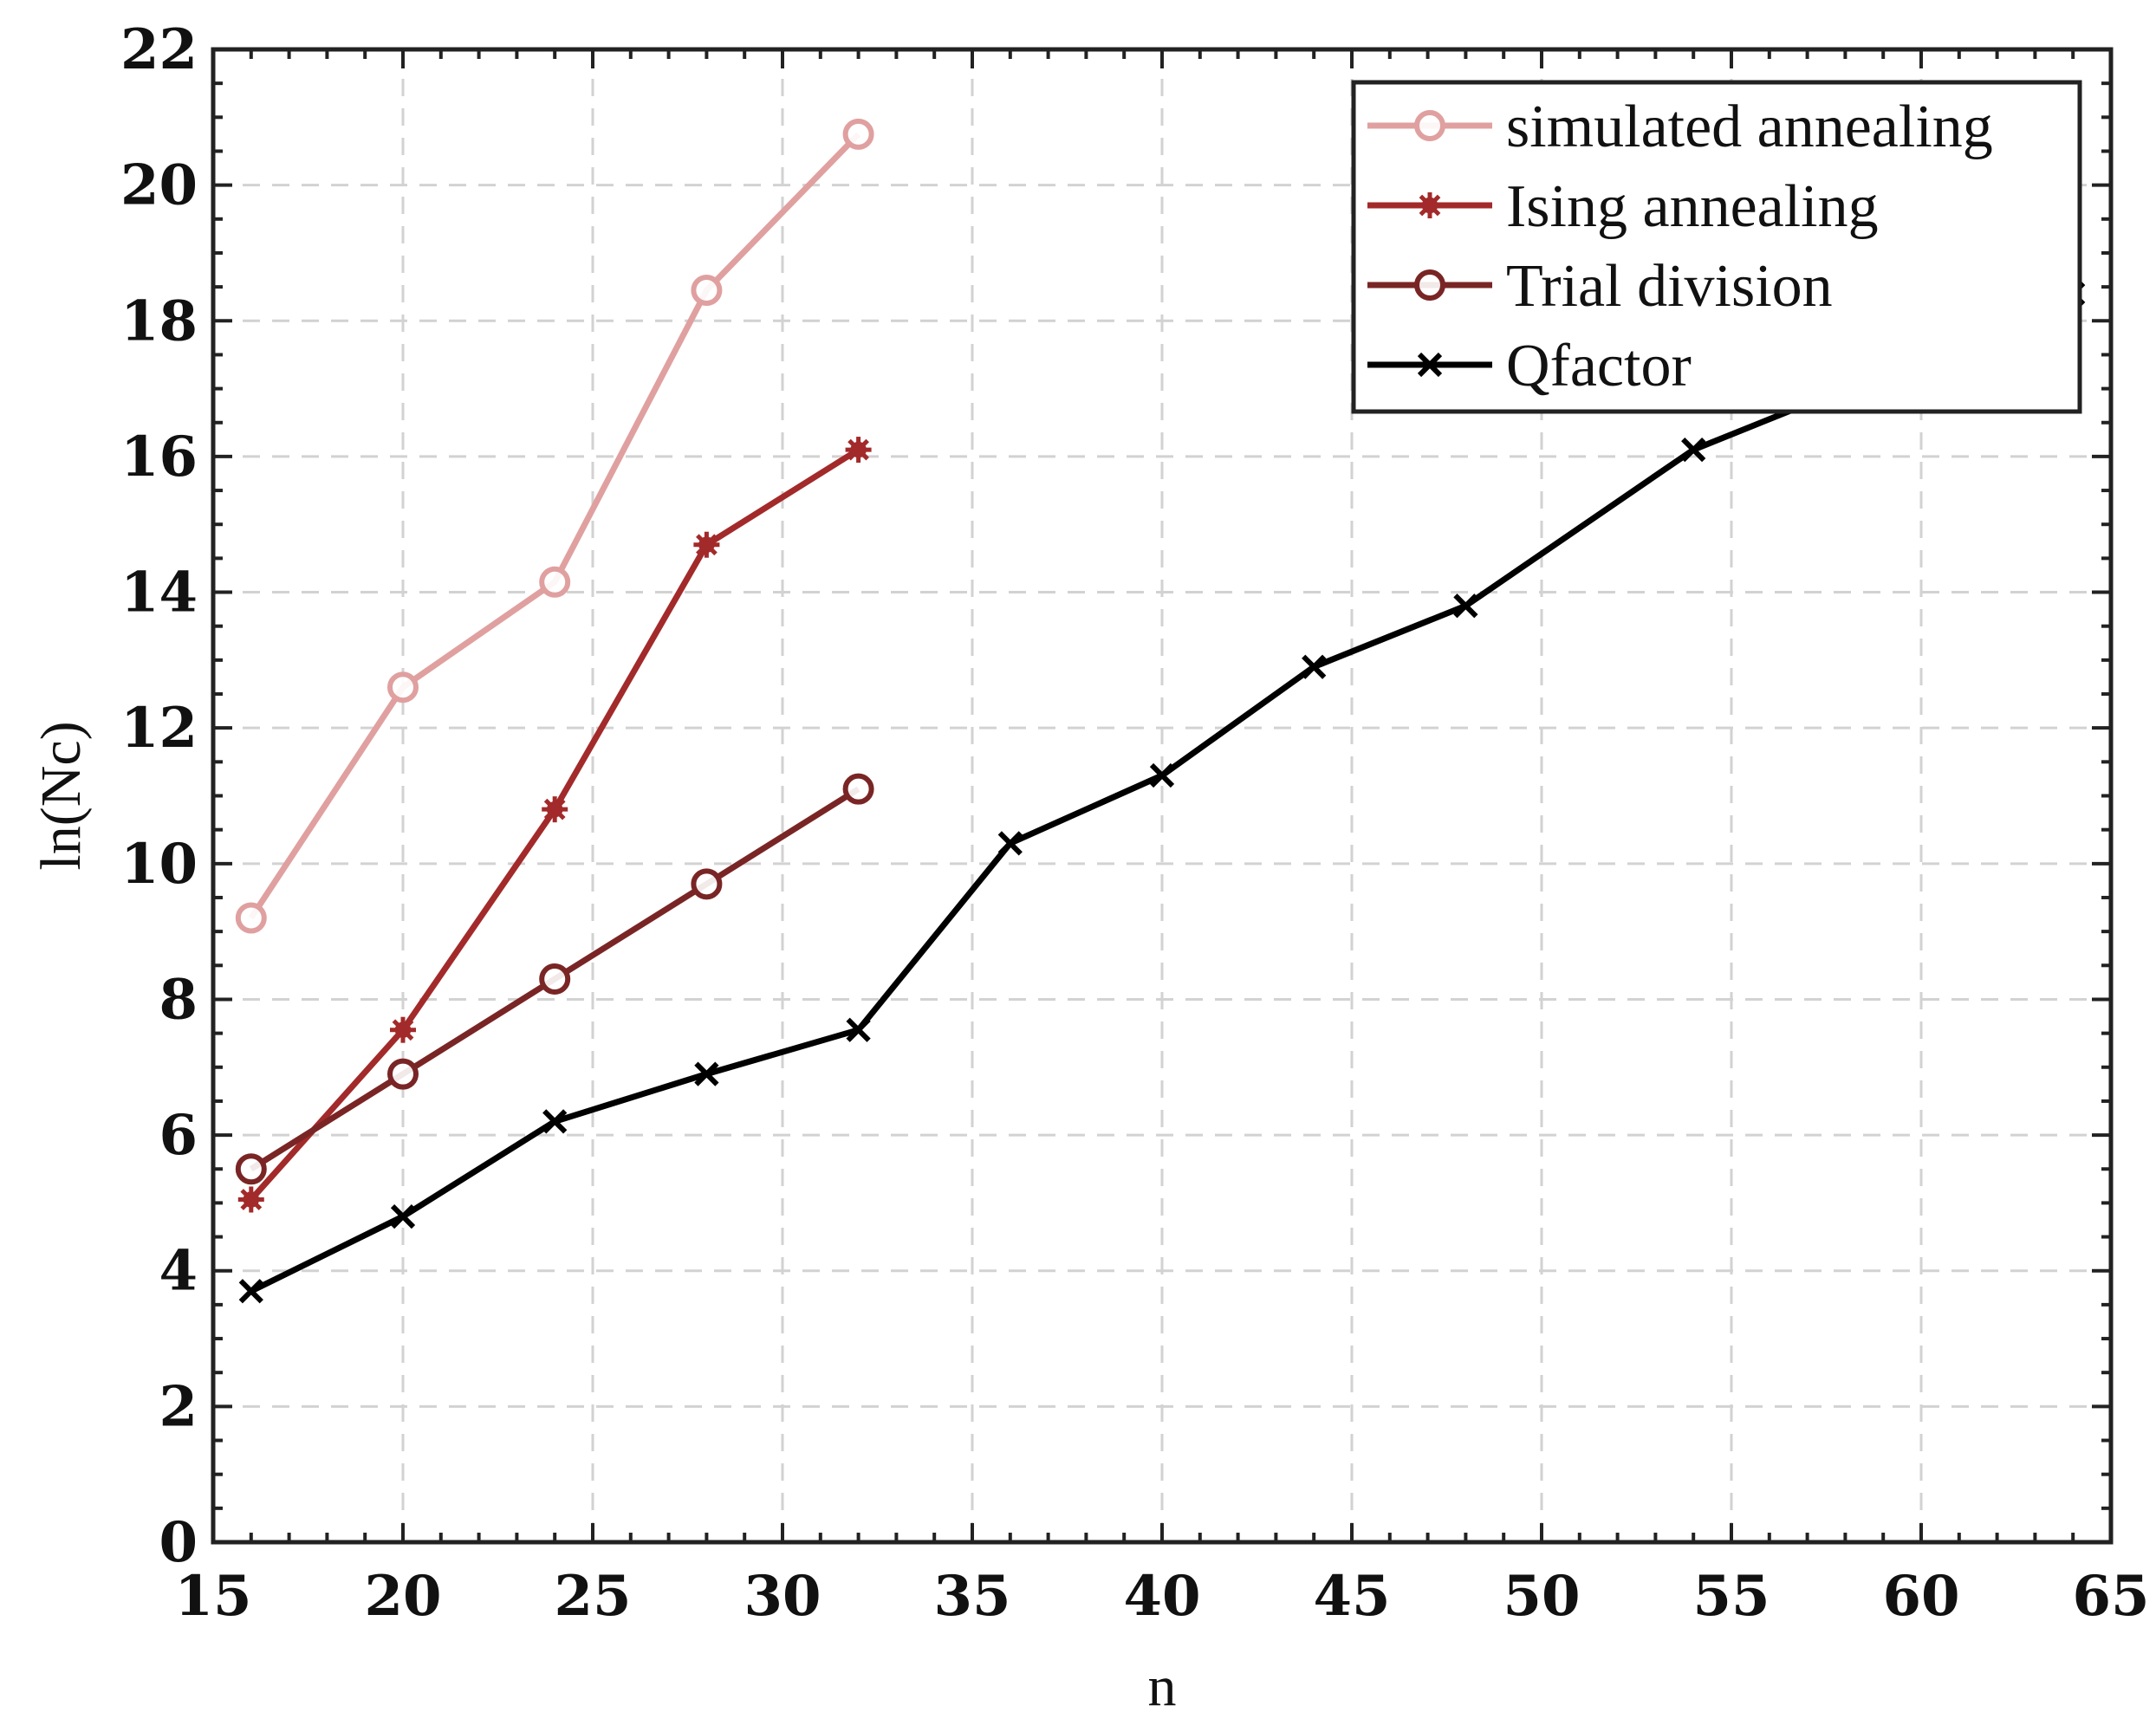  Describe the element at coordinates (178, 999) in the screenshot. I see `y-tick-label: 8` at that location.